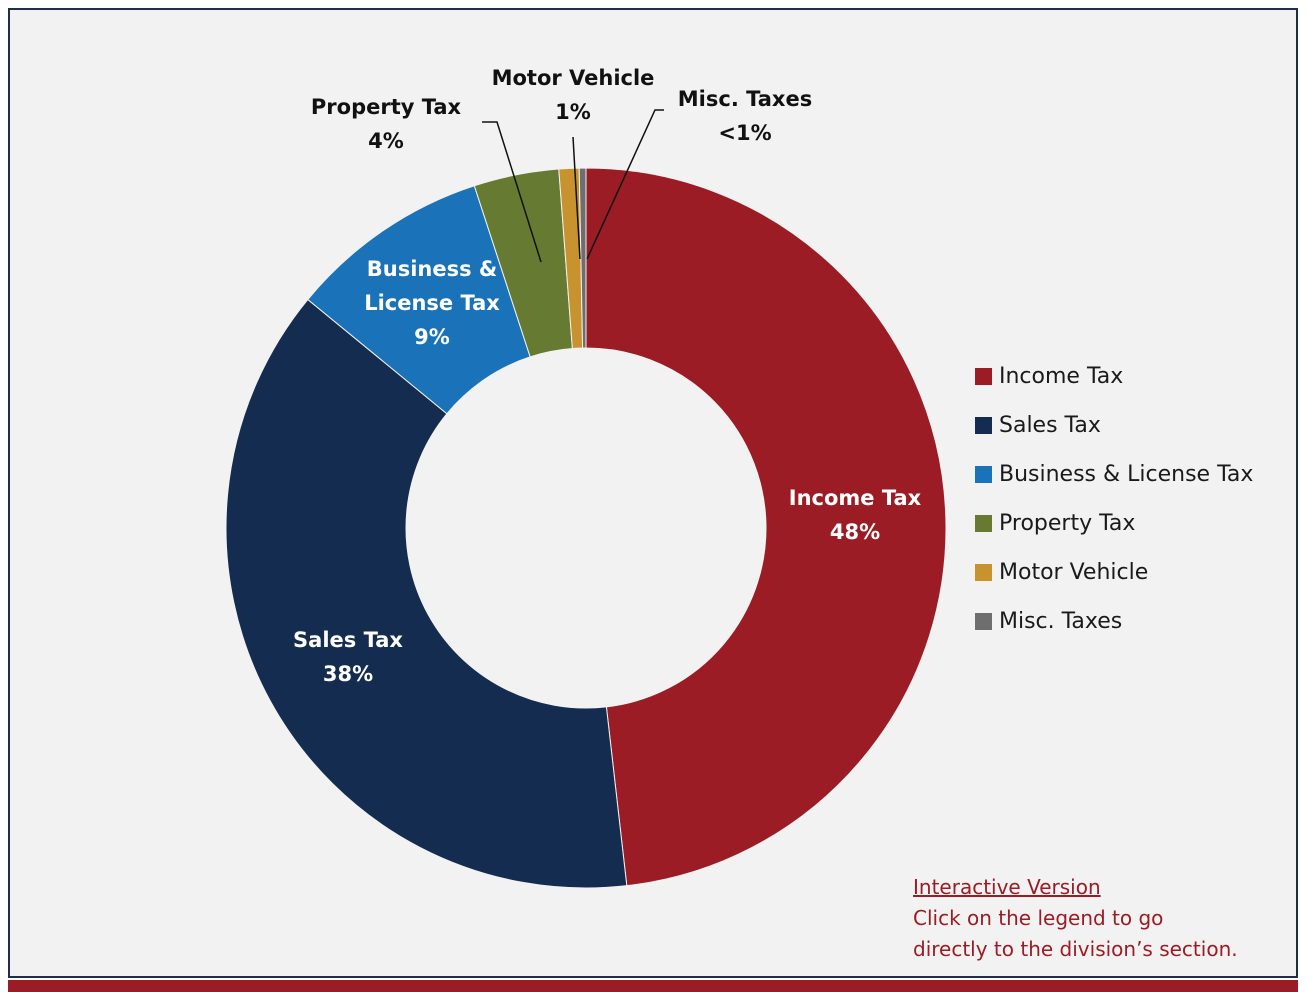  Describe the element at coordinates (1075, 949) in the screenshot. I see `note-line-2: directly to the division’s section.` at that location.